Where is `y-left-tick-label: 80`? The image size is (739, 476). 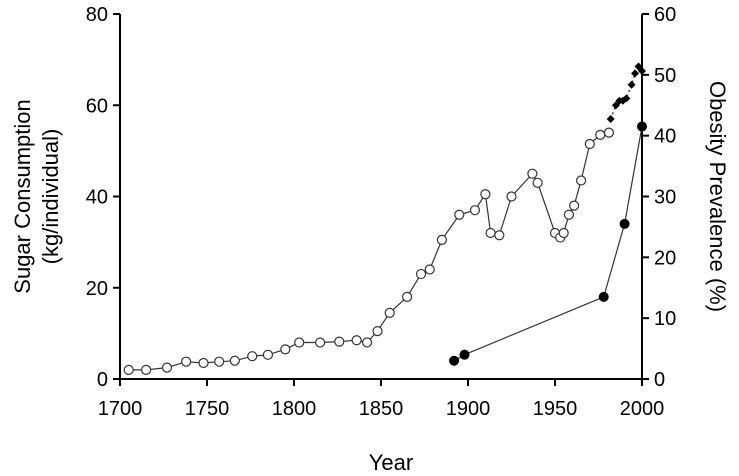 y-left-tick-label: 80 is located at coordinates (97, 15).